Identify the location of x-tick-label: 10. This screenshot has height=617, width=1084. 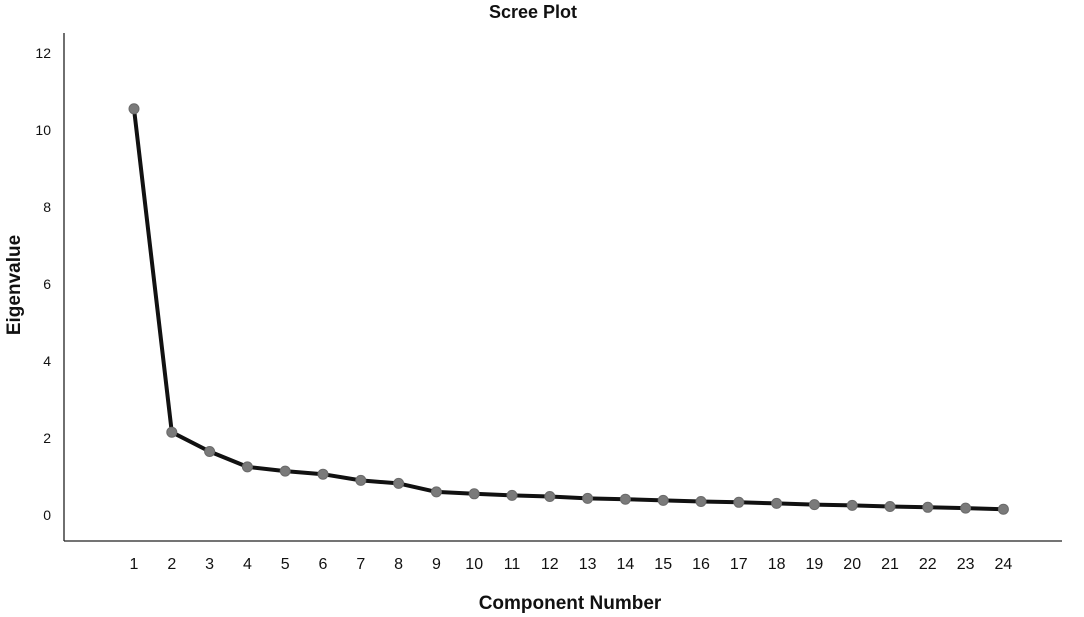
(474, 564).